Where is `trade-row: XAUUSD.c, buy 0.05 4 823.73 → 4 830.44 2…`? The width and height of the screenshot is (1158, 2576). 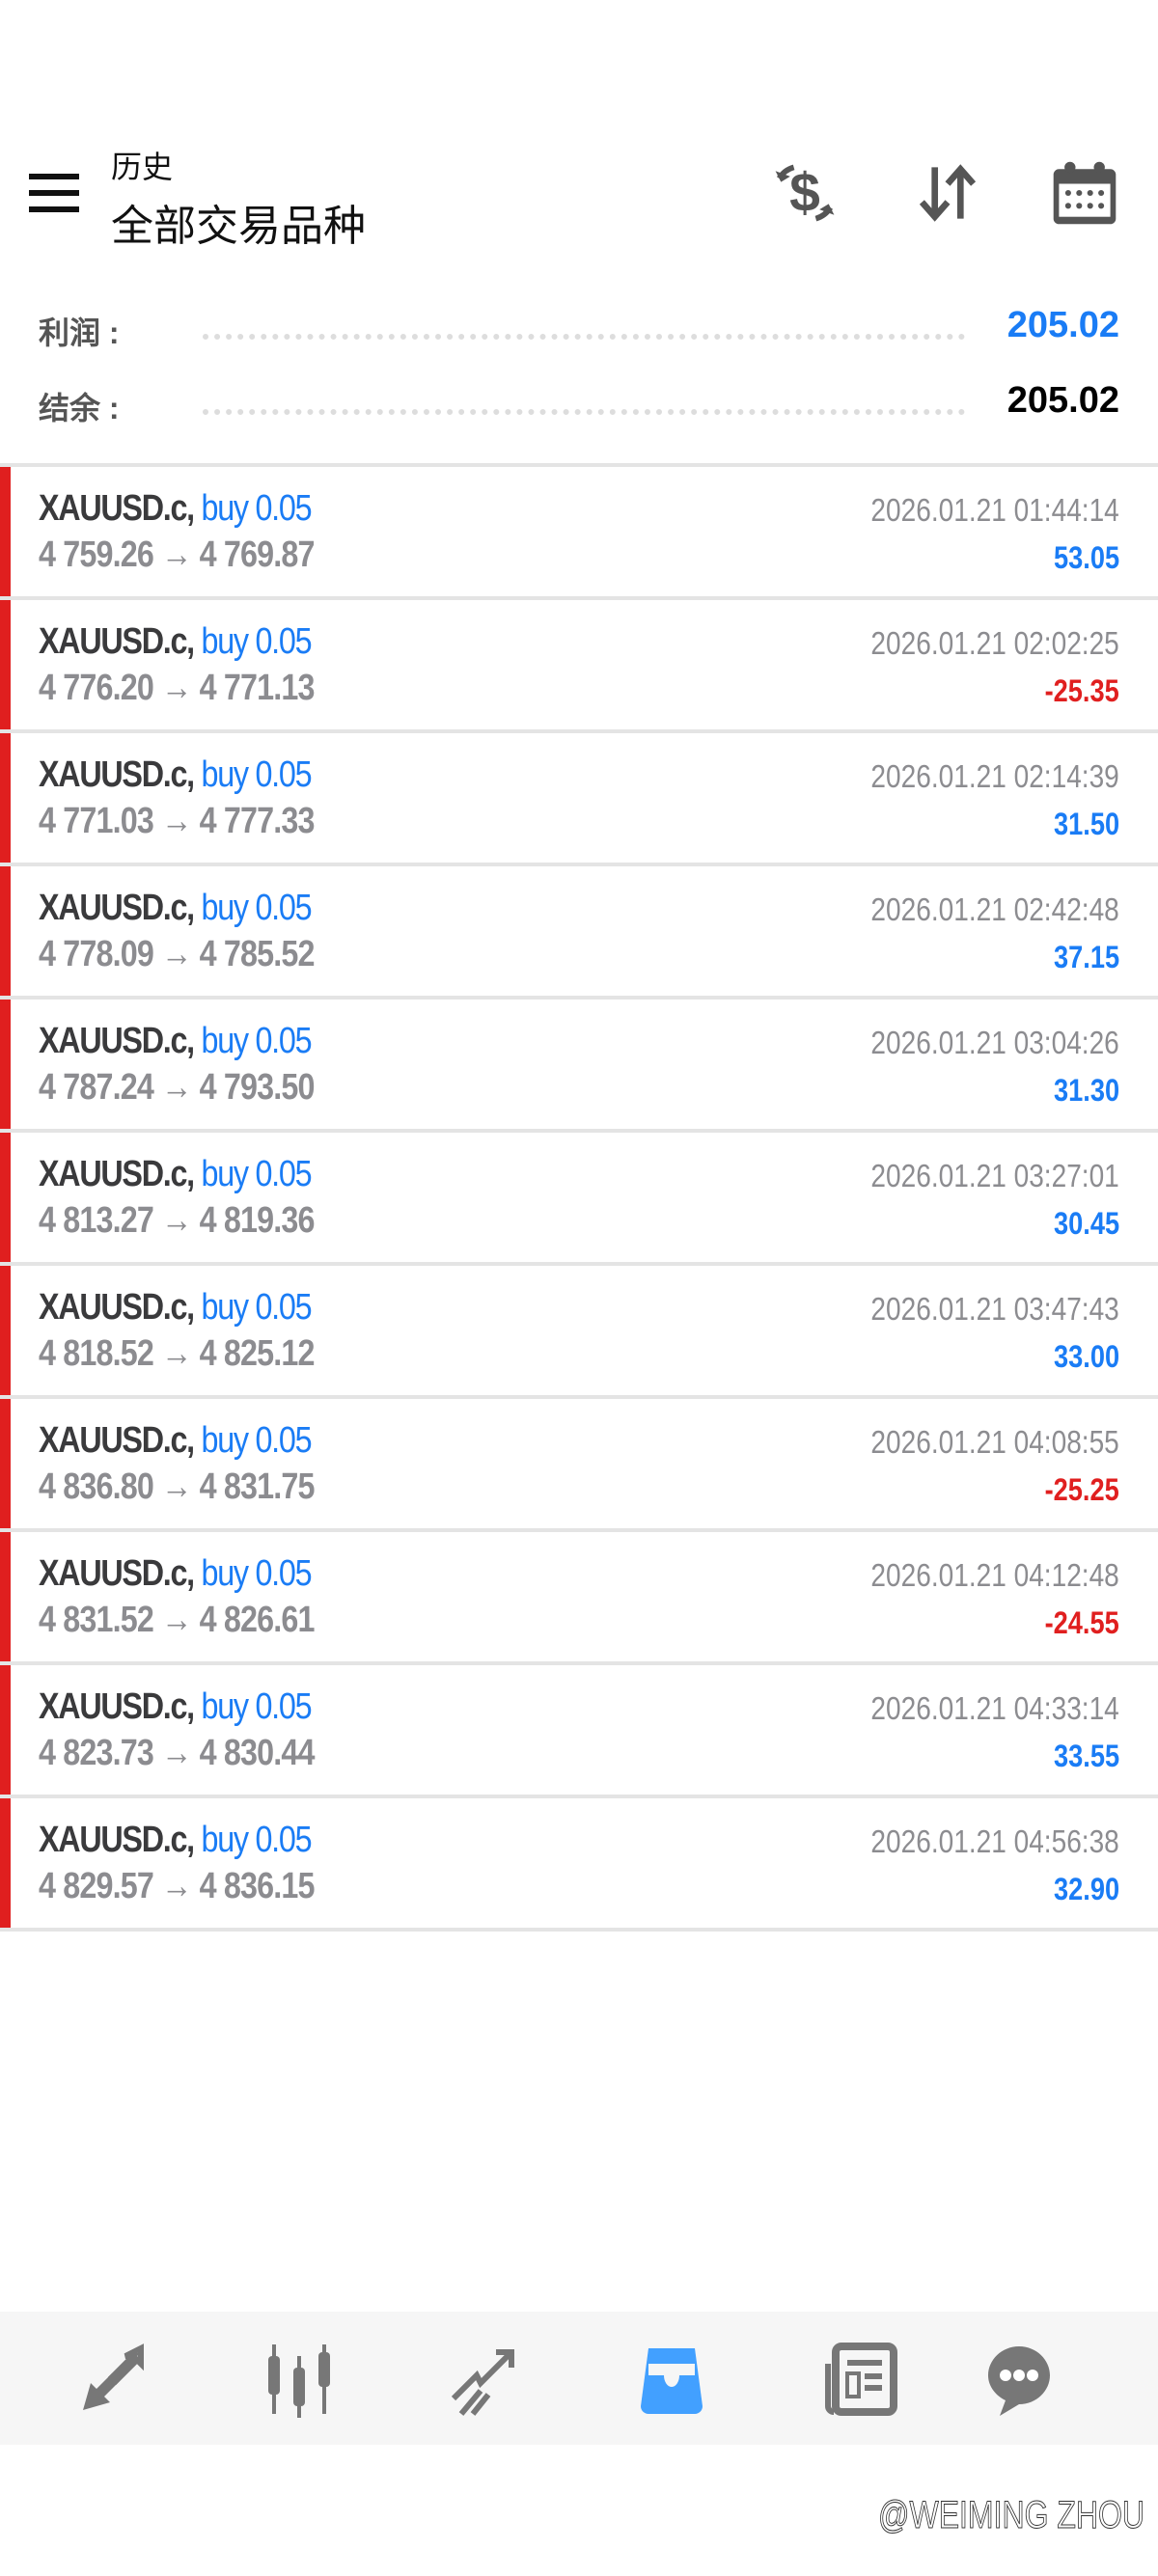 trade-row: XAUUSD.c, buy 0.05 4 823.73 → 4 830.44 2… is located at coordinates (579, 1732).